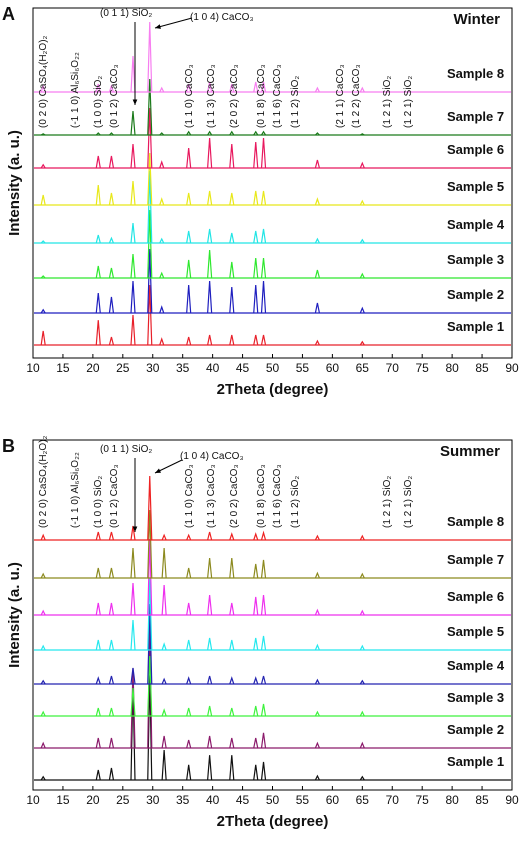  What do you see at coordinates (211, 96) in the screenshot?
I see `phase-label: (1 1 3) CaCO₃` at bounding box center [211, 96].